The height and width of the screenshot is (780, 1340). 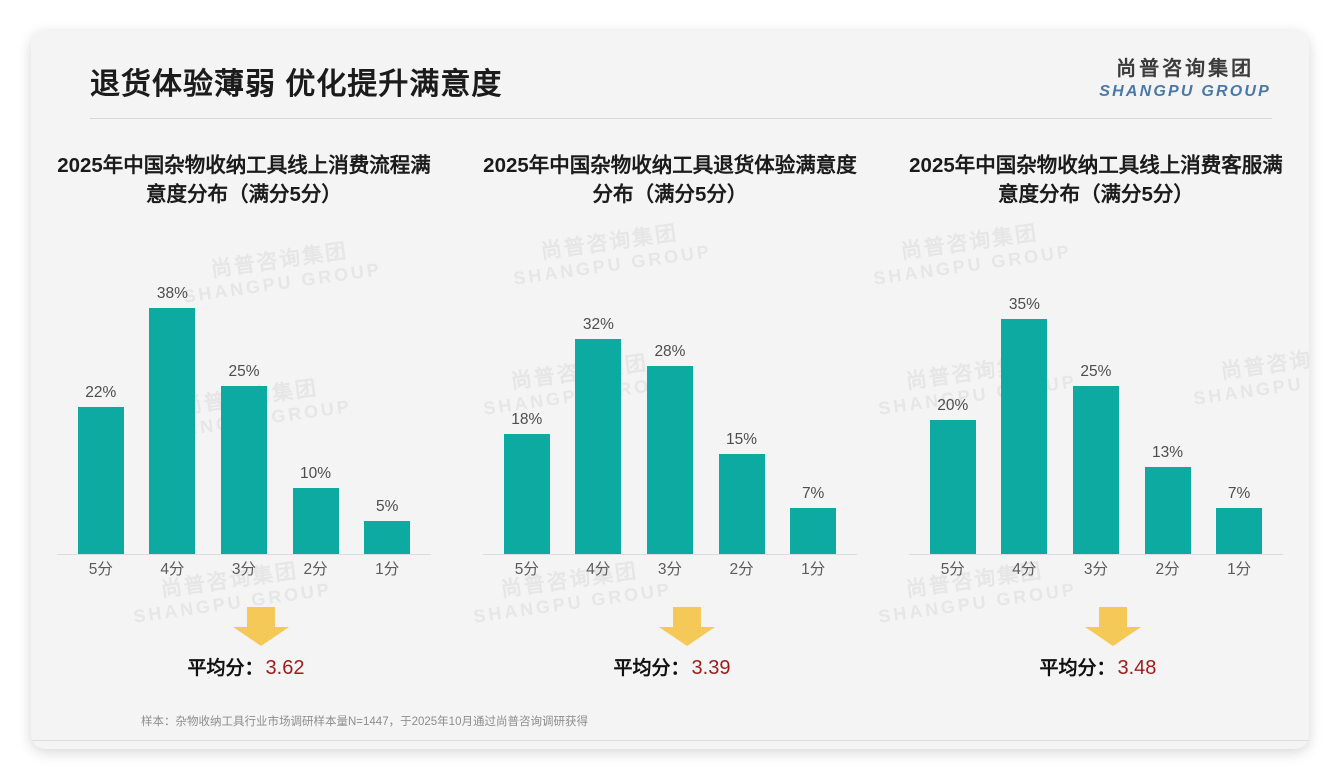 I want to click on bar-item: 35%, so click(x=1024, y=420).